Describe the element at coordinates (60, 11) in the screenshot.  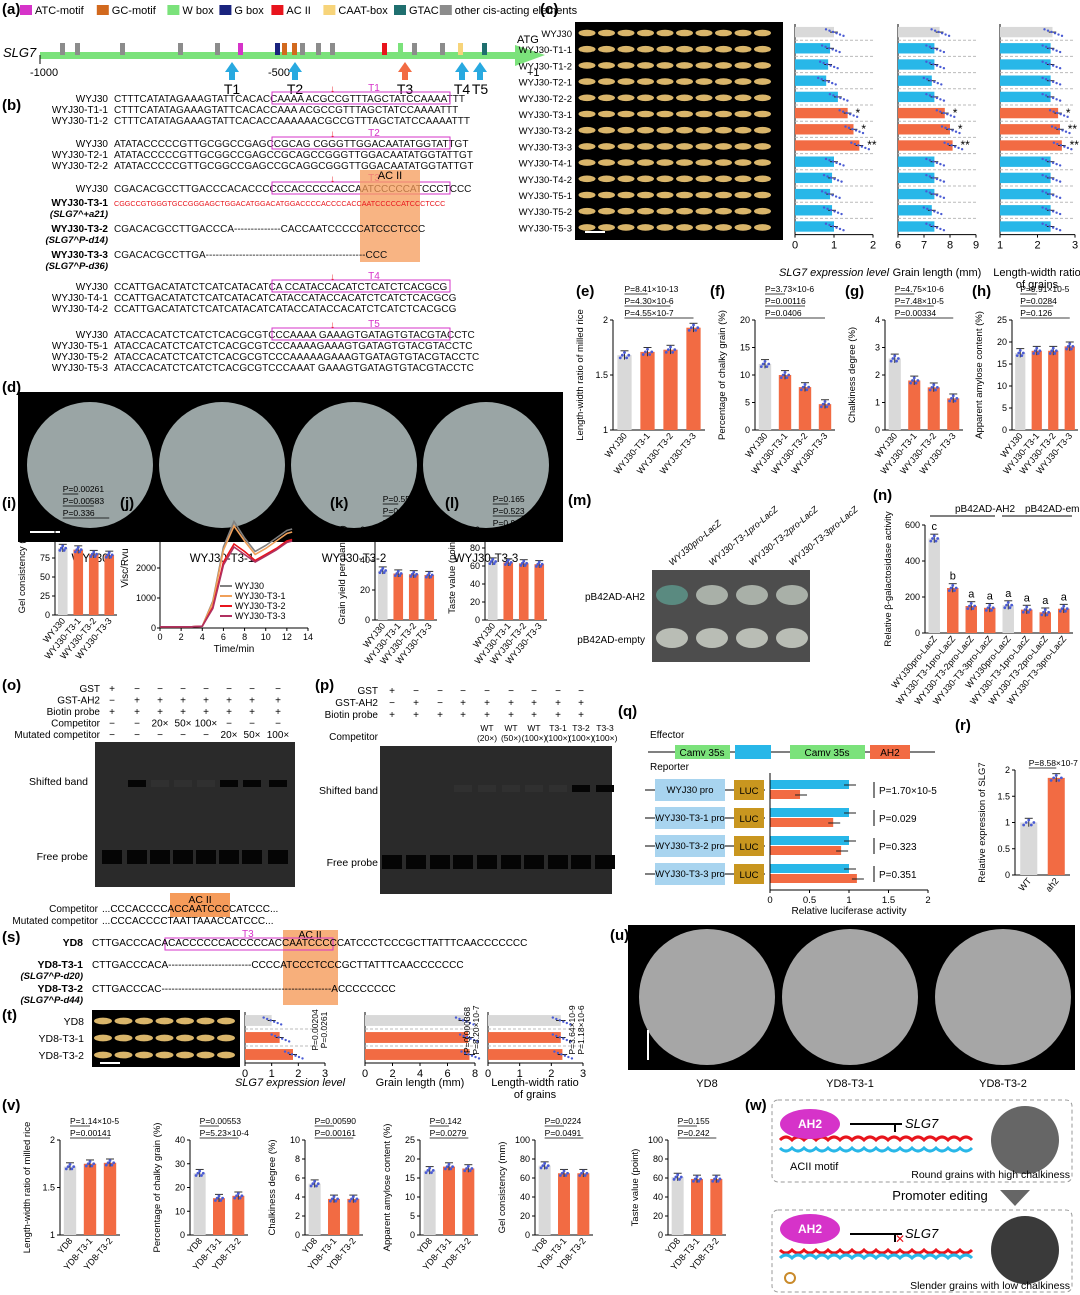
I see `legend-label: ATC-motif` at that location.